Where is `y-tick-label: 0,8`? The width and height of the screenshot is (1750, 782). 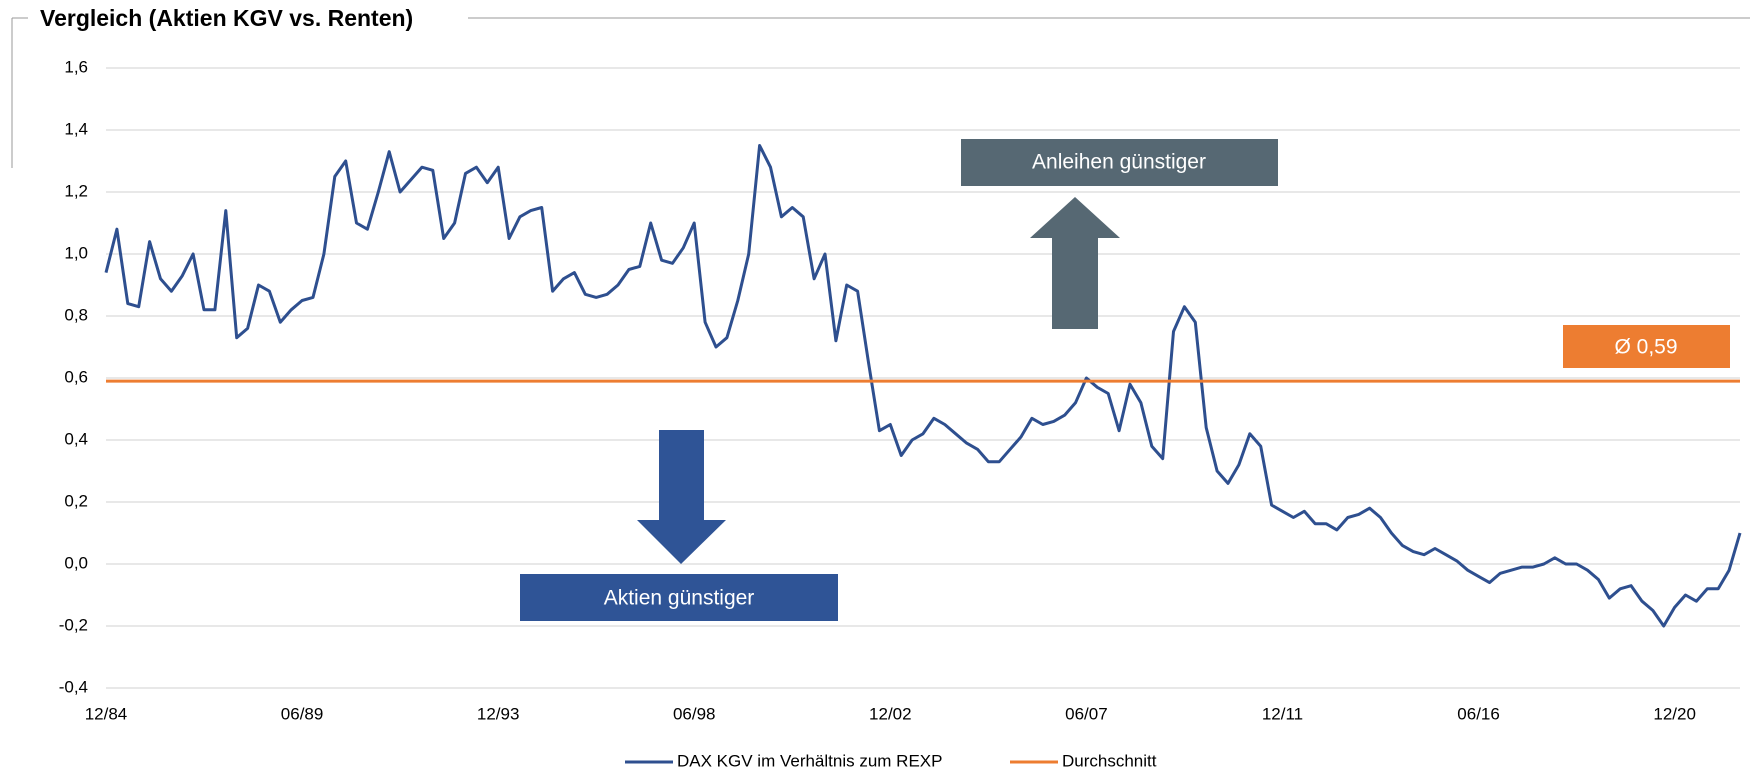
y-tick-label: 0,8 is located at coordinates (76, 314).